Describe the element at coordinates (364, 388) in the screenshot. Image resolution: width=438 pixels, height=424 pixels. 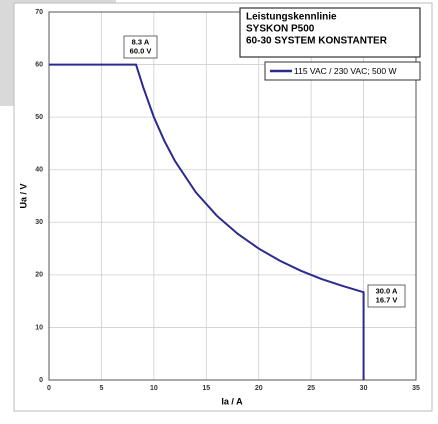
I see `x-tick-label: 30` at that location.